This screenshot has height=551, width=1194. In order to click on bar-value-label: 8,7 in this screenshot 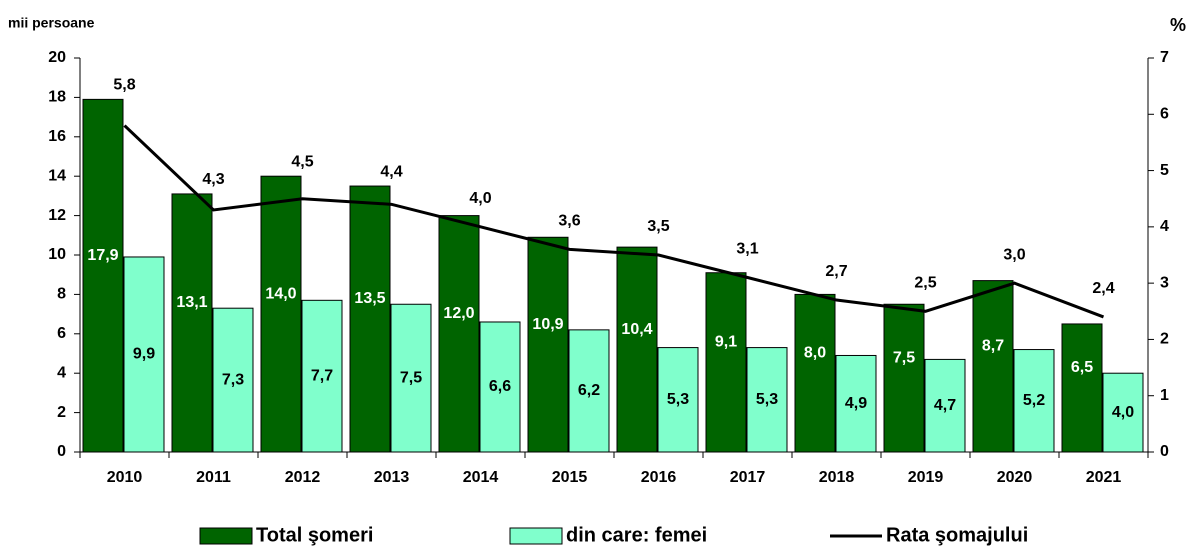, I will do `click(993, 346)`.